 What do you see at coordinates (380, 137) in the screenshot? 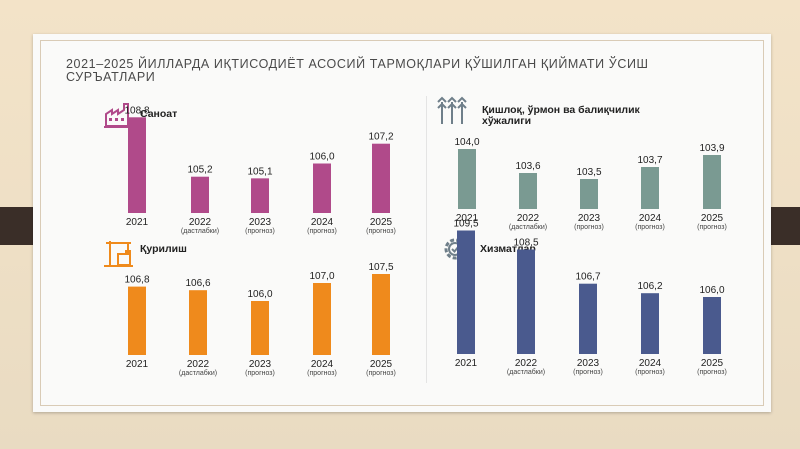
I see `bar-value-label: 107,2` at bounding box center [380, 137].